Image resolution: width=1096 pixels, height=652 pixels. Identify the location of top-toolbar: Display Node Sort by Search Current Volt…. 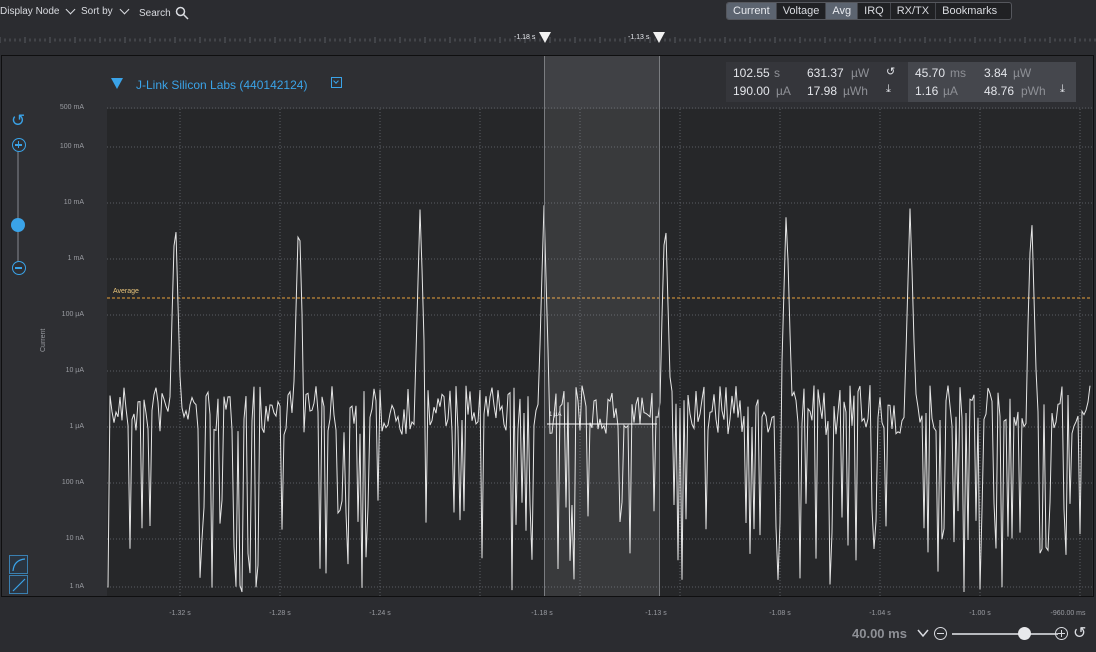
(548, 13).